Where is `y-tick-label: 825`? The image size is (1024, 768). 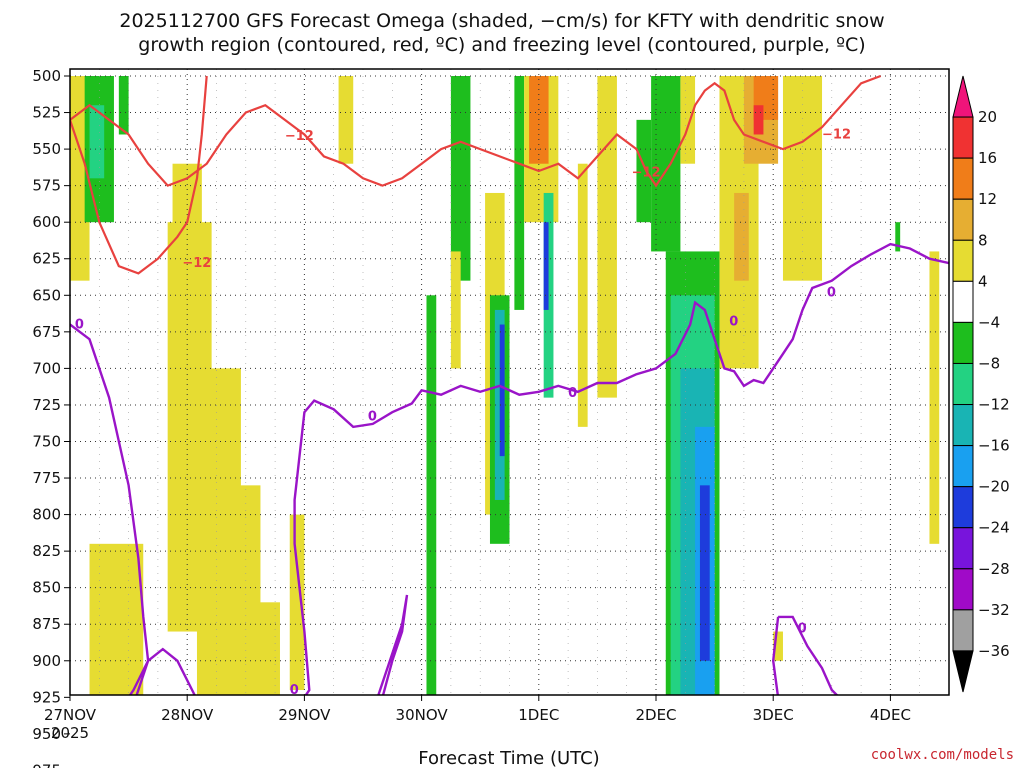
y-tick-label: 825 is located at coordinates (46, 551).